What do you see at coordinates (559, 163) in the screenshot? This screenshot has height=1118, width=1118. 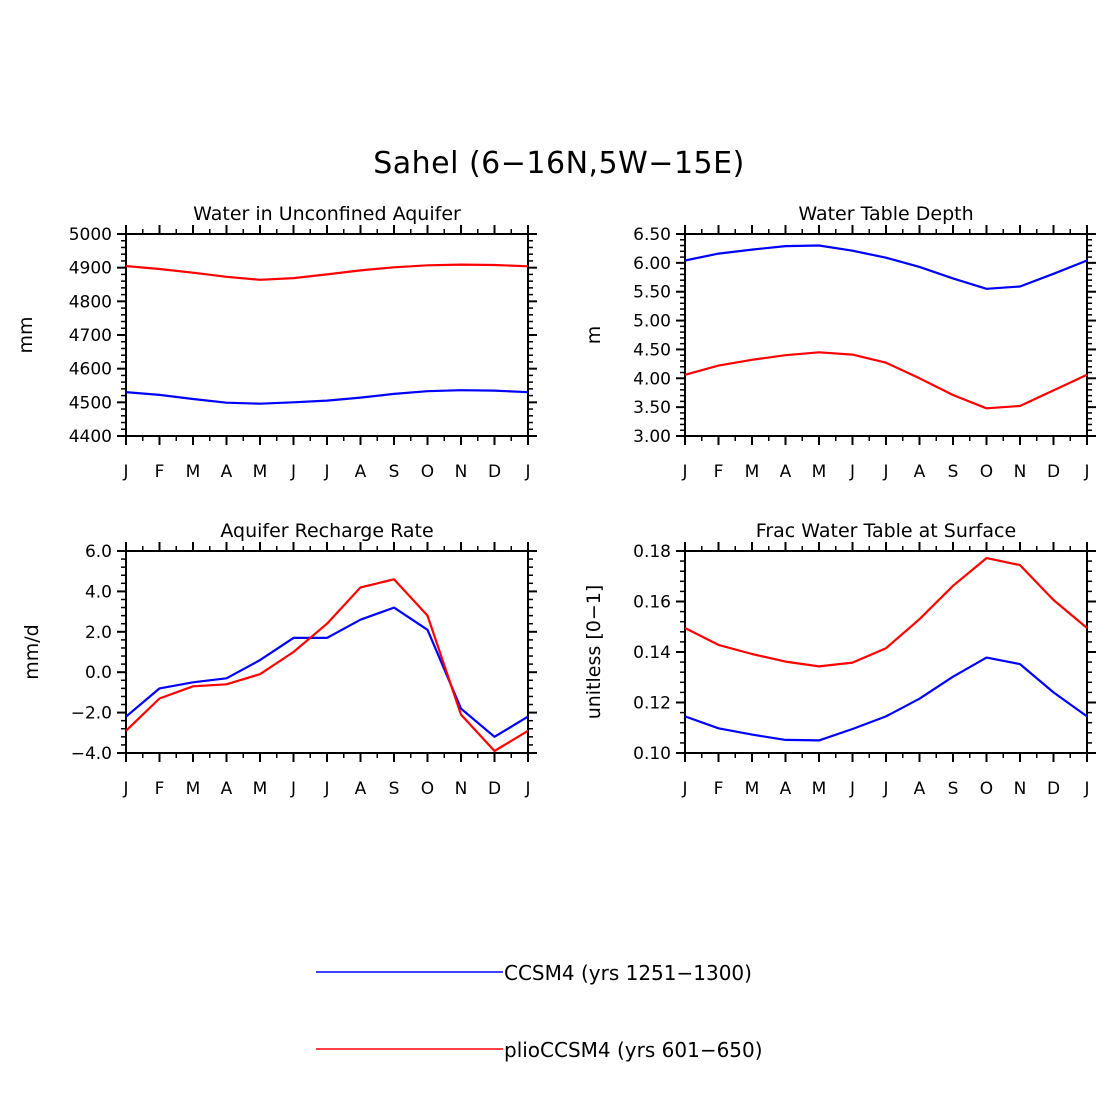 I see `figure-title: Sahel (6−16N,5W−15E)` at bounding box center [559, 163].